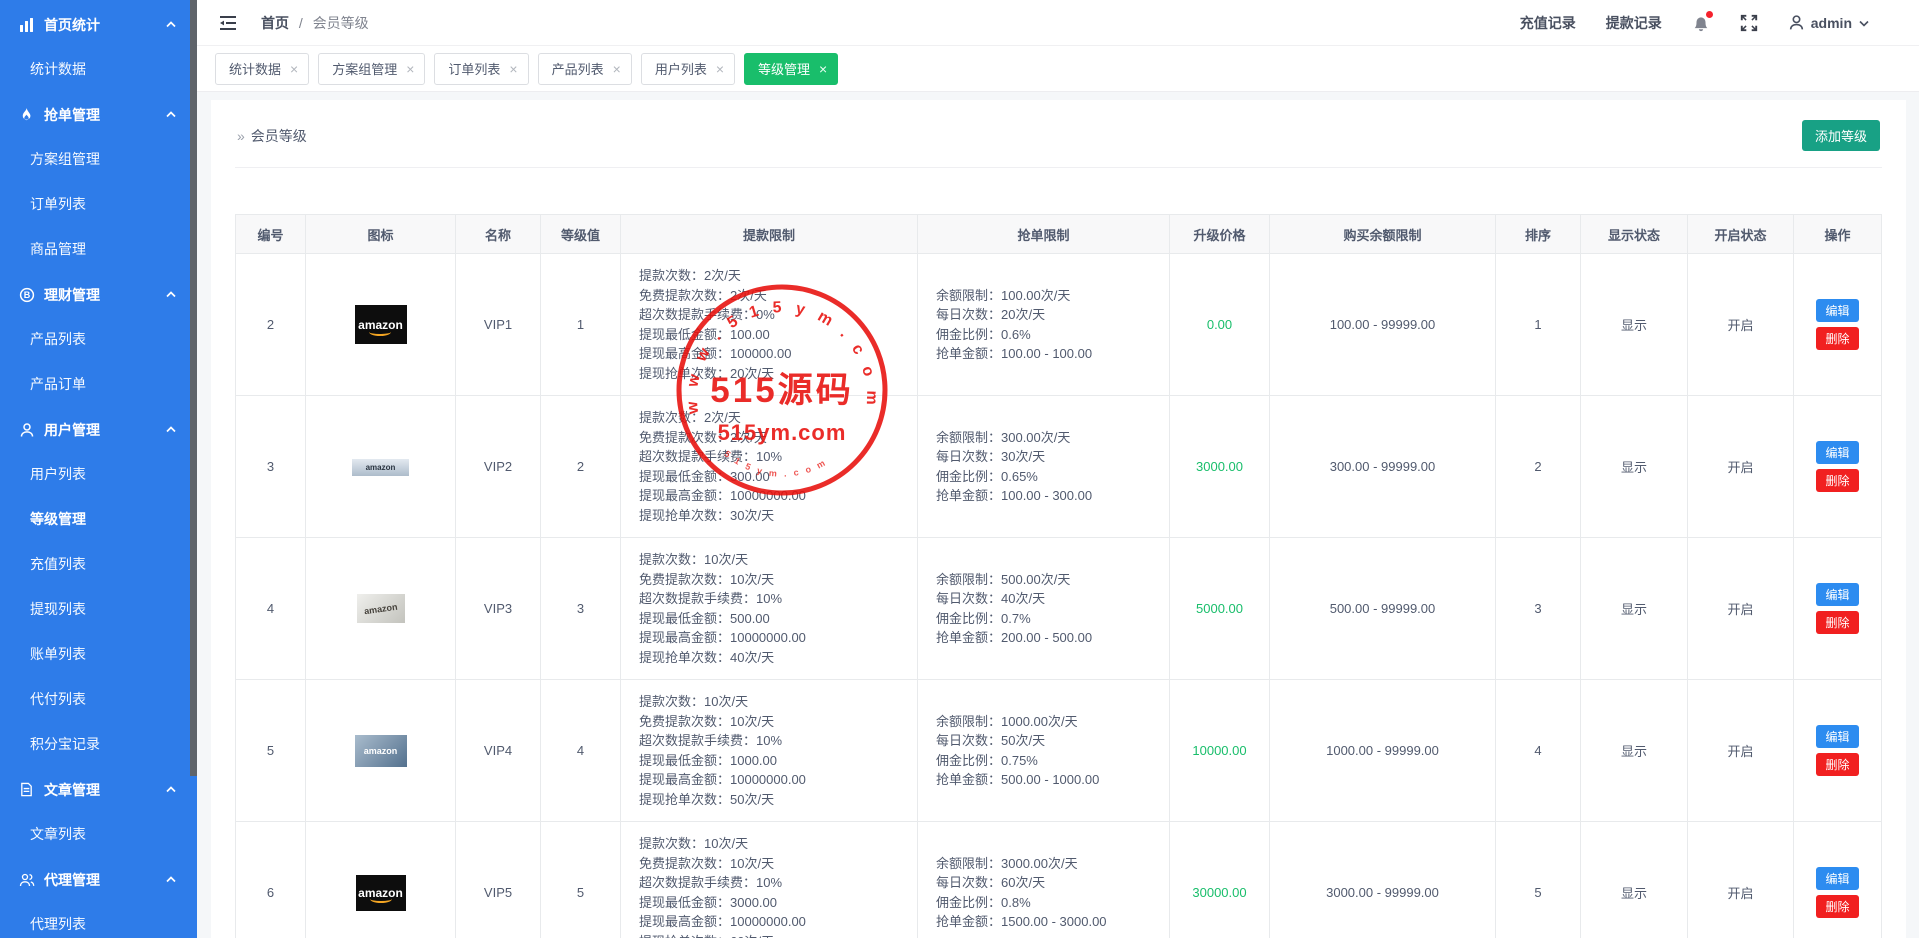  Describe the element at coordinates (722, 921) in the screenshot. I see `withdraw-limit-line: 提现最高金额：10000000.00` at that location.